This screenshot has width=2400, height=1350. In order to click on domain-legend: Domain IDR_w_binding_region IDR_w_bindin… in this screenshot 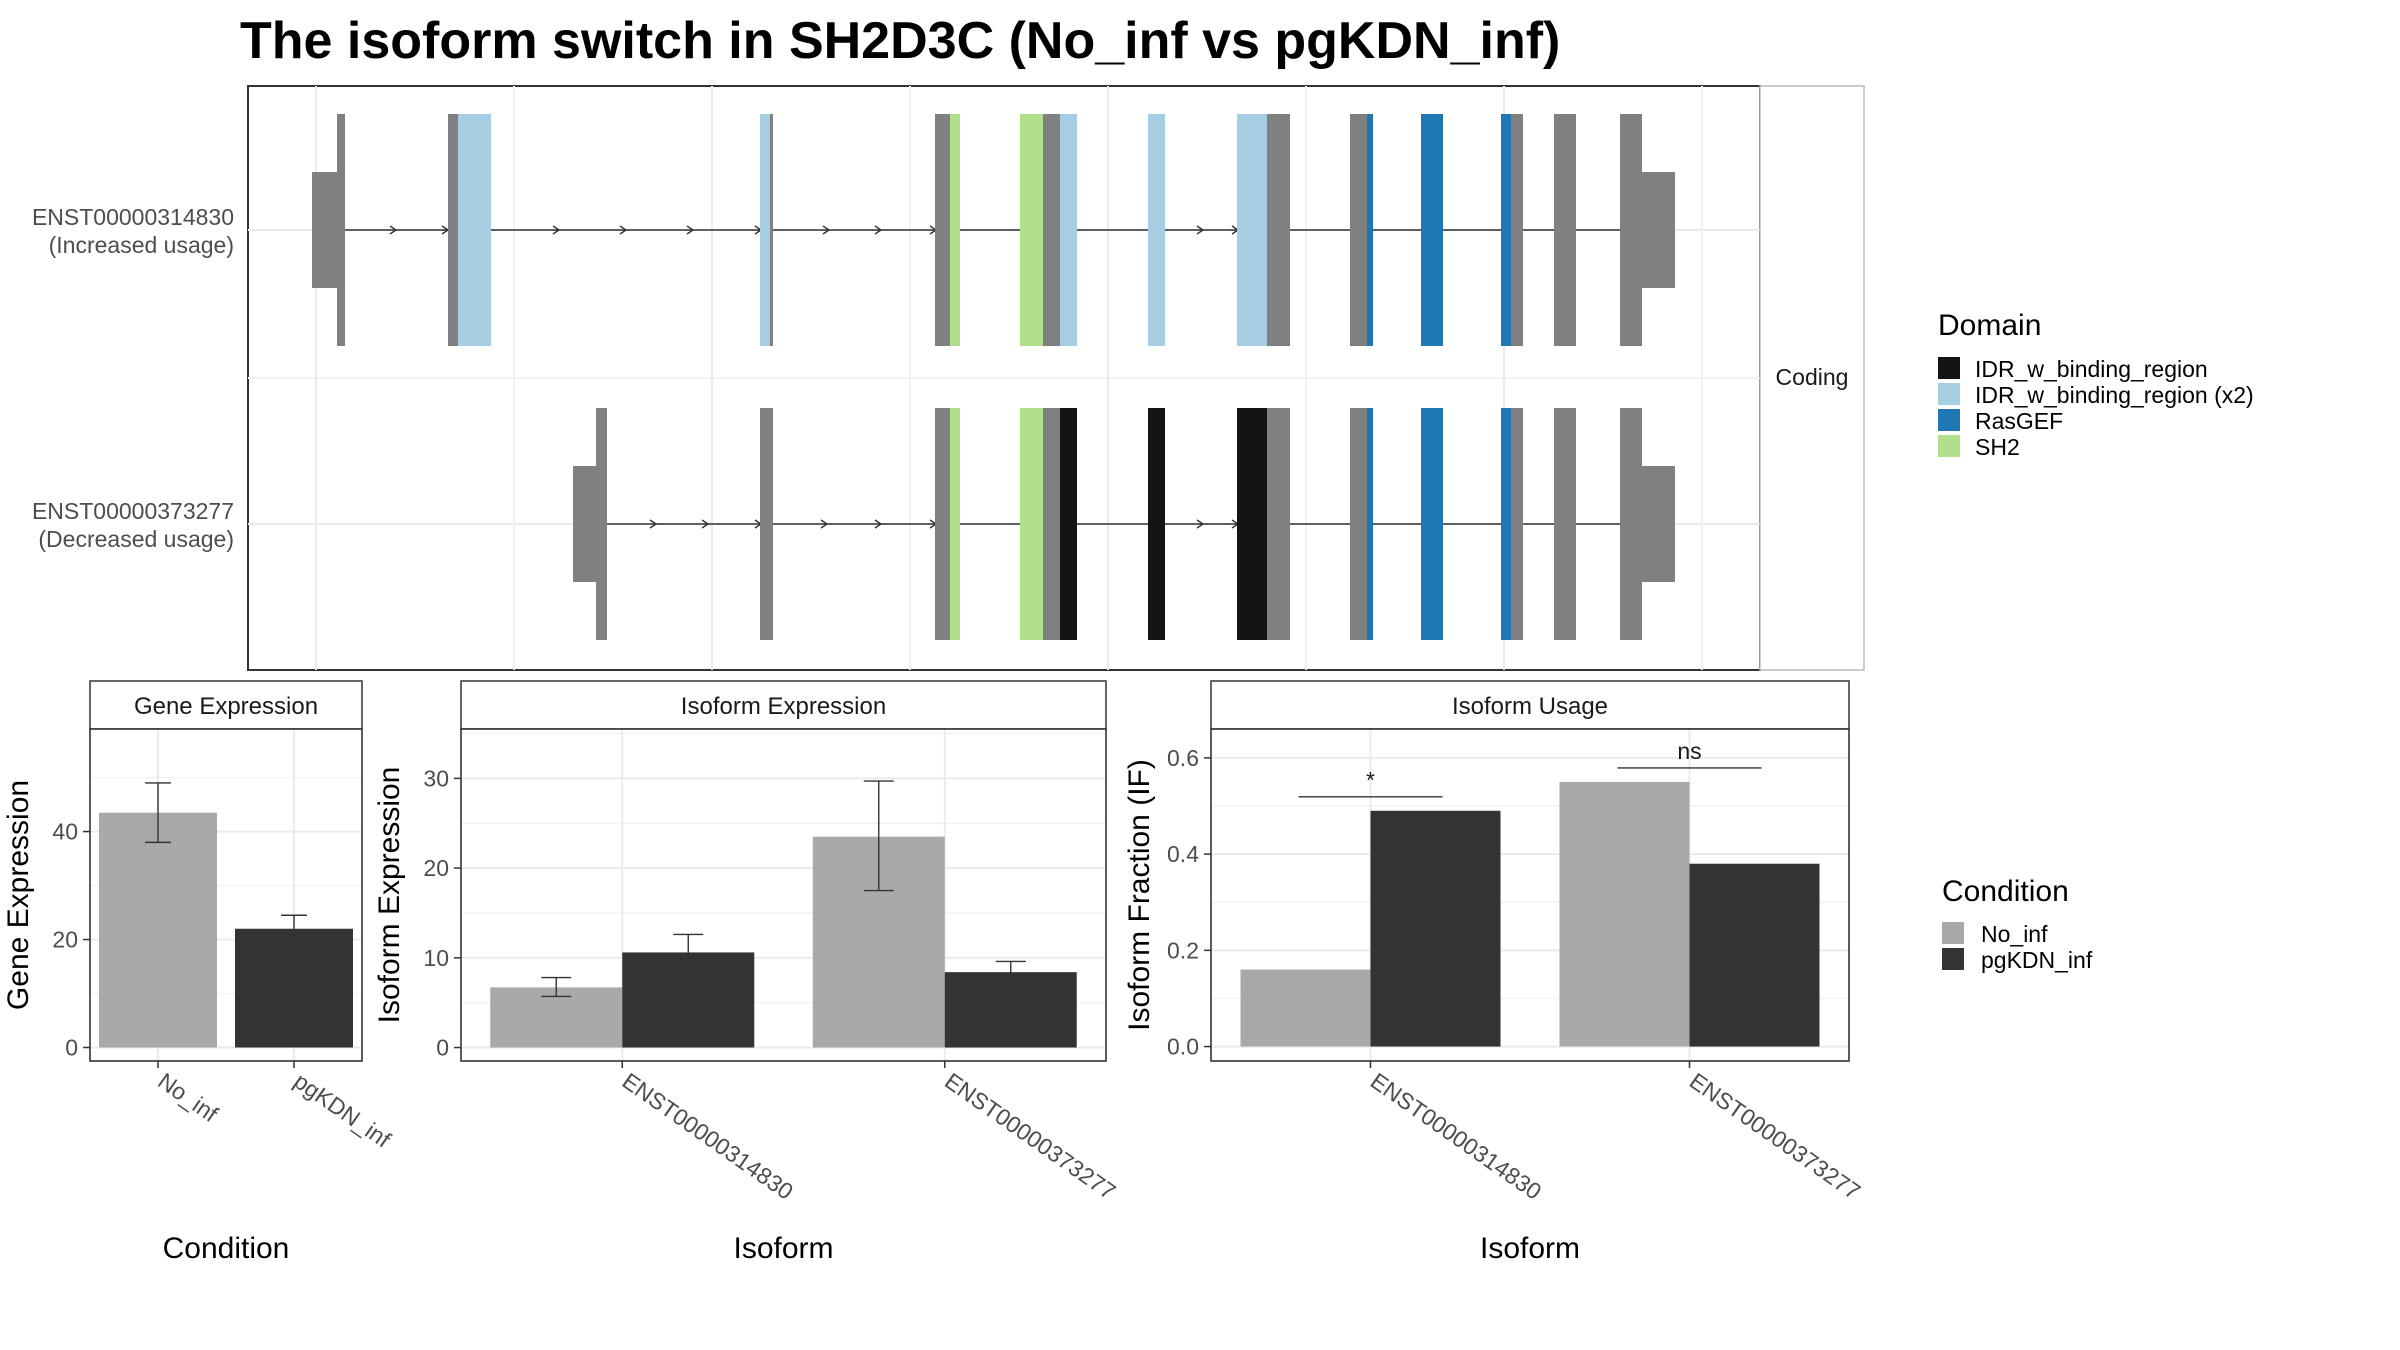, I will do `click(2096, 384)`.